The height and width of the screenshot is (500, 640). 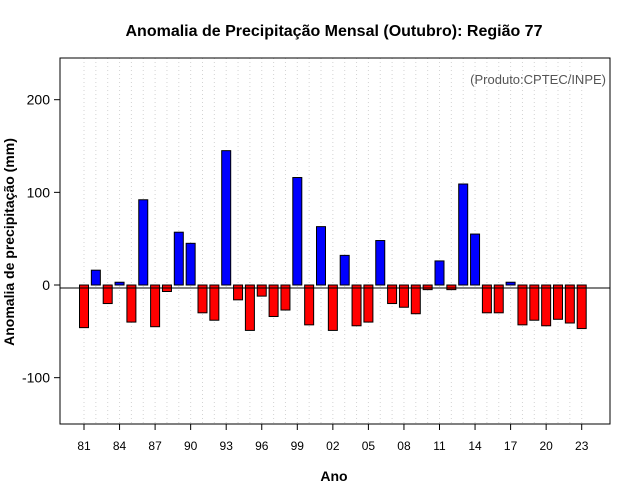 I want to click on x-tick-label: 84, so click(x=120, y=446).